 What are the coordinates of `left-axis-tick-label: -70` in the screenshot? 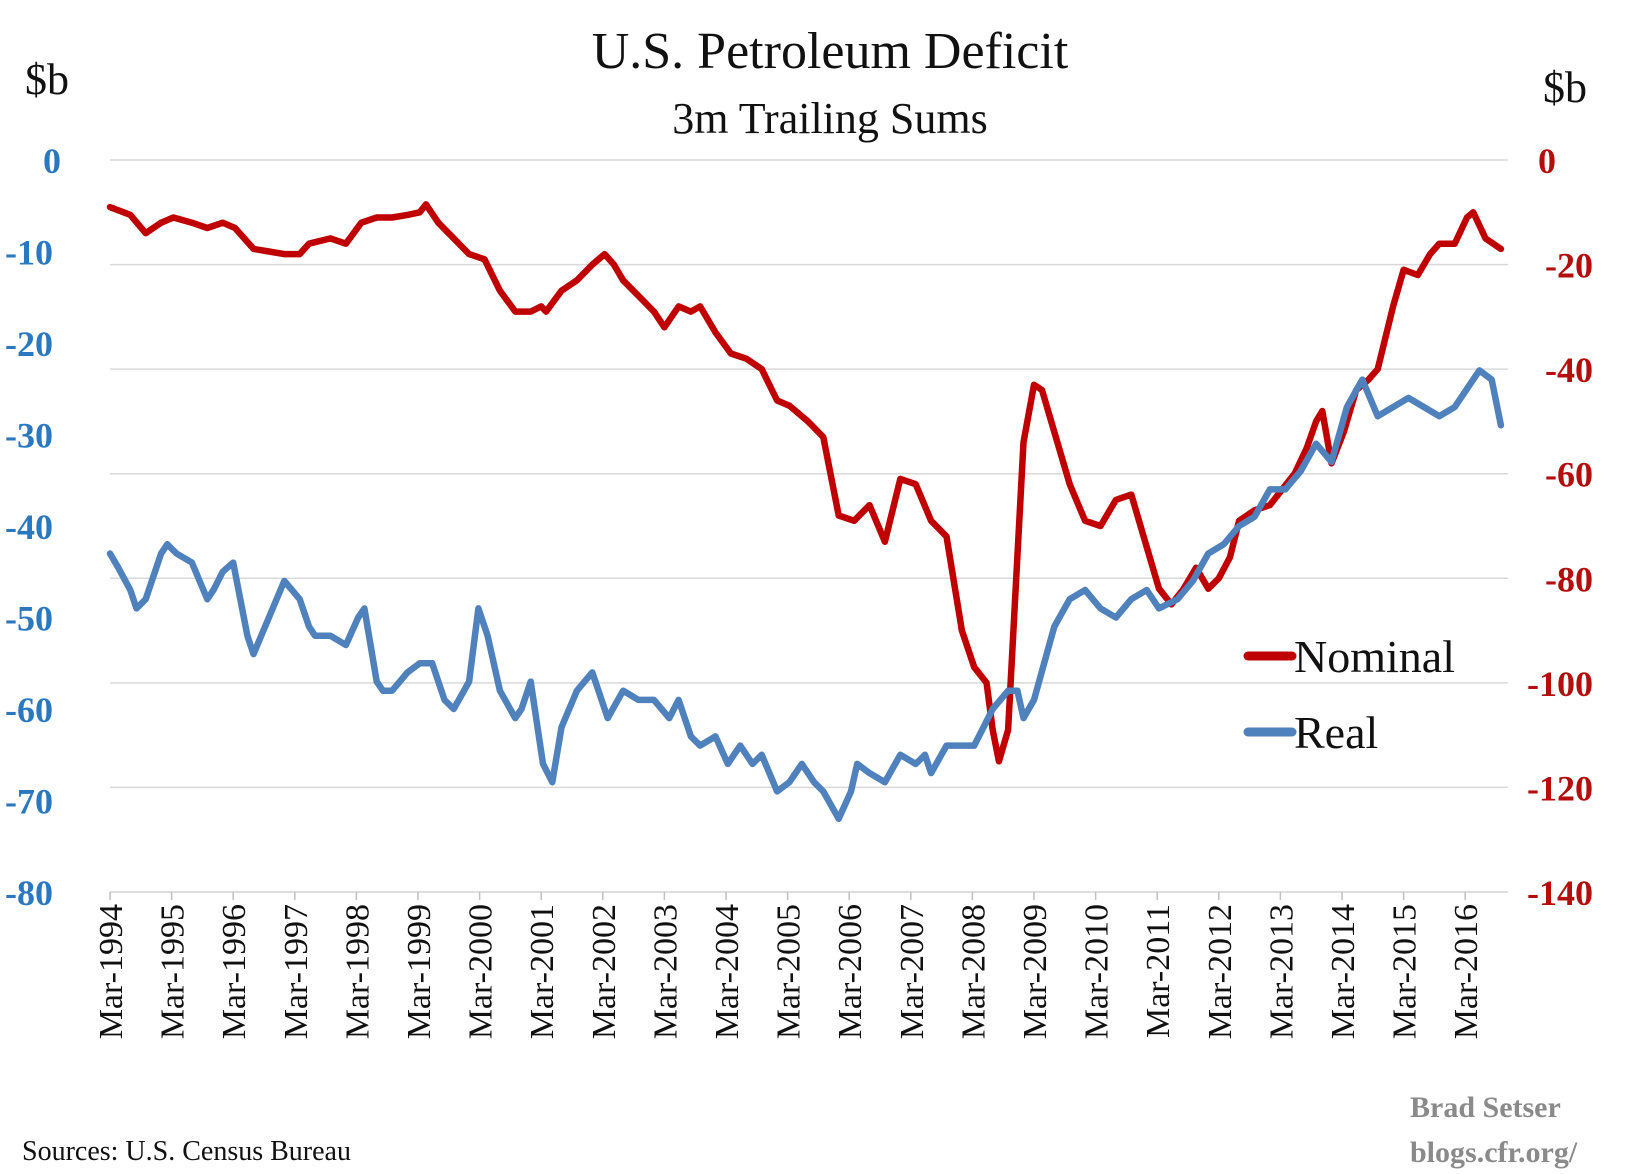 It's located at (29, 802).